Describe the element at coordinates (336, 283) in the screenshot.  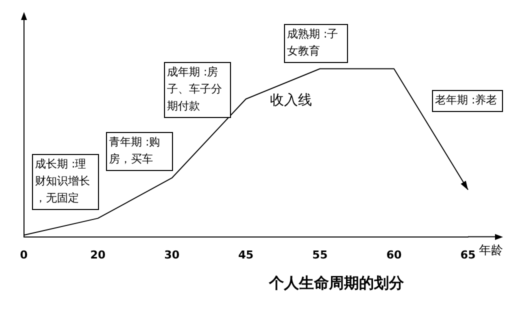
I see `text: 个人生命周期的划分` at that location.